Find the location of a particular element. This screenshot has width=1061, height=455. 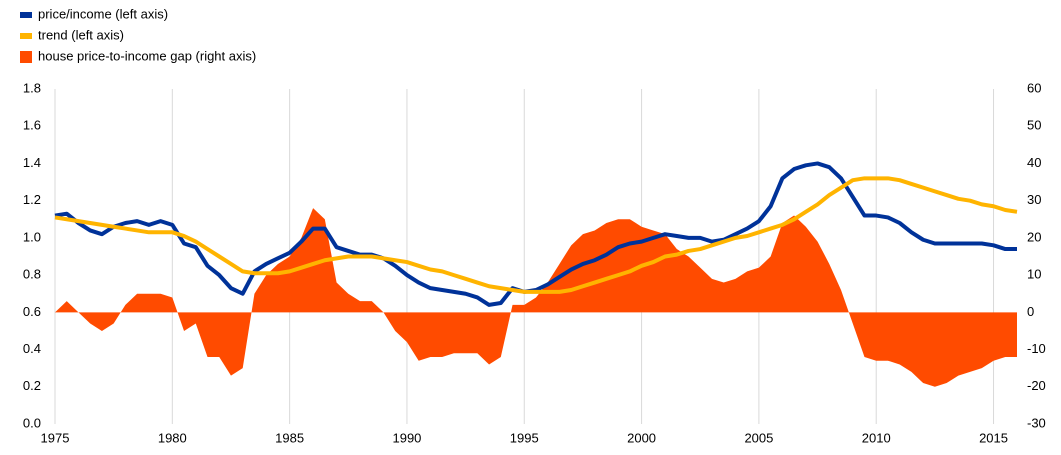

y2-tick-label: -10 is located at coordinates (1036, 348).